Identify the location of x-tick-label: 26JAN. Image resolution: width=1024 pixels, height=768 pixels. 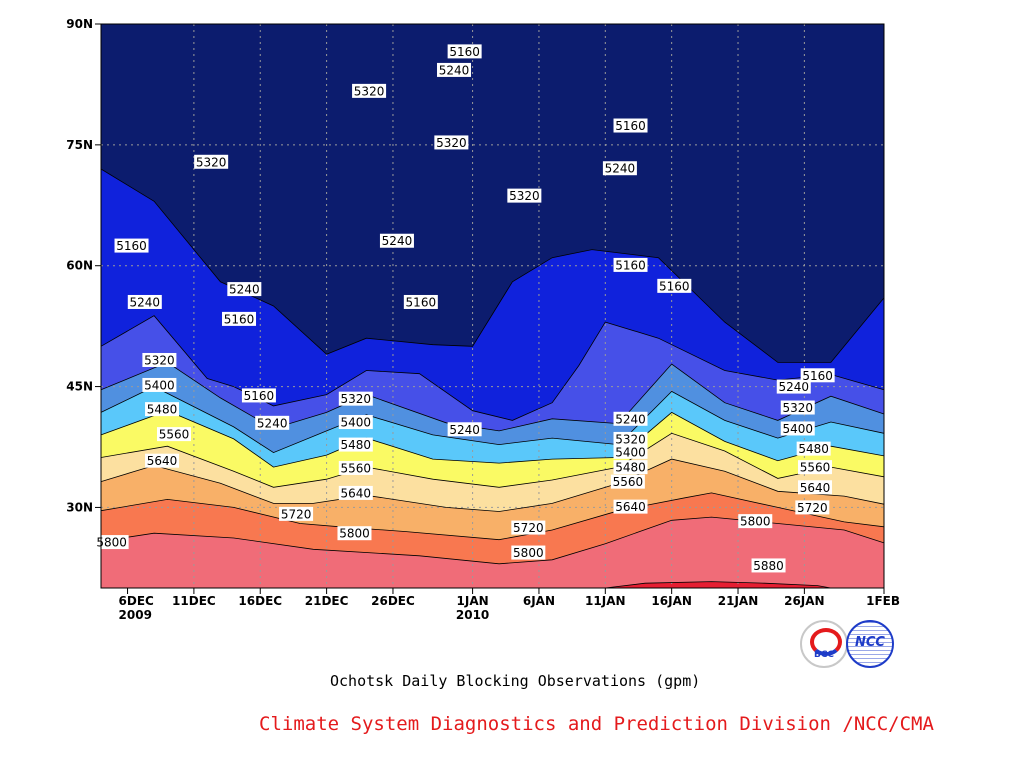
(804, 601).